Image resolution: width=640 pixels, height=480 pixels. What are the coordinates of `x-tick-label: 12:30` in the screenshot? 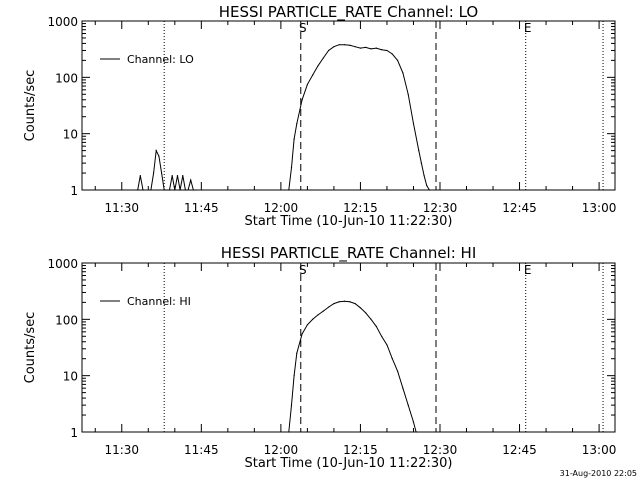 It's located at (440, 208).